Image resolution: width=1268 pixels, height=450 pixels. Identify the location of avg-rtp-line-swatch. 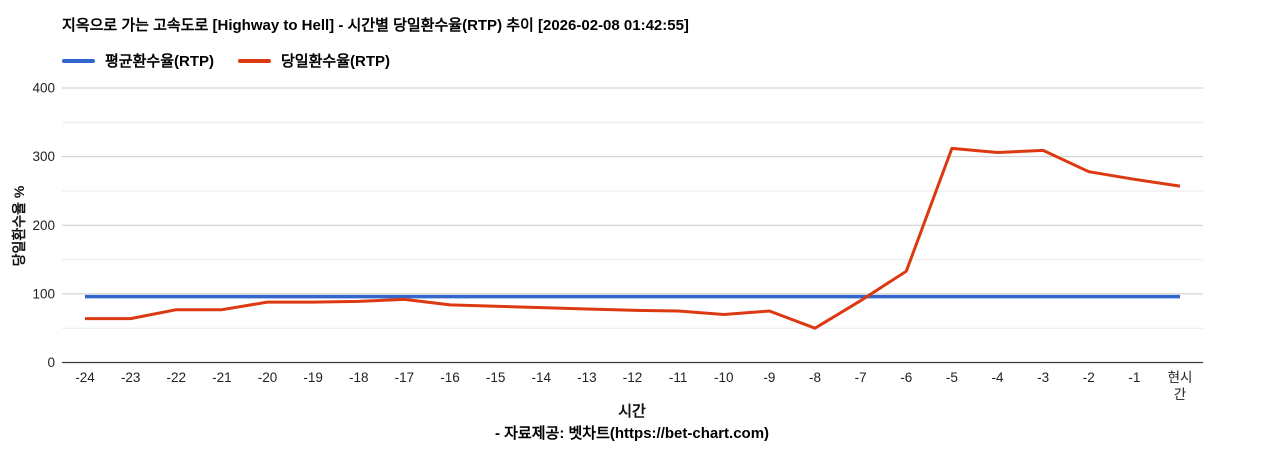
(78, 60).